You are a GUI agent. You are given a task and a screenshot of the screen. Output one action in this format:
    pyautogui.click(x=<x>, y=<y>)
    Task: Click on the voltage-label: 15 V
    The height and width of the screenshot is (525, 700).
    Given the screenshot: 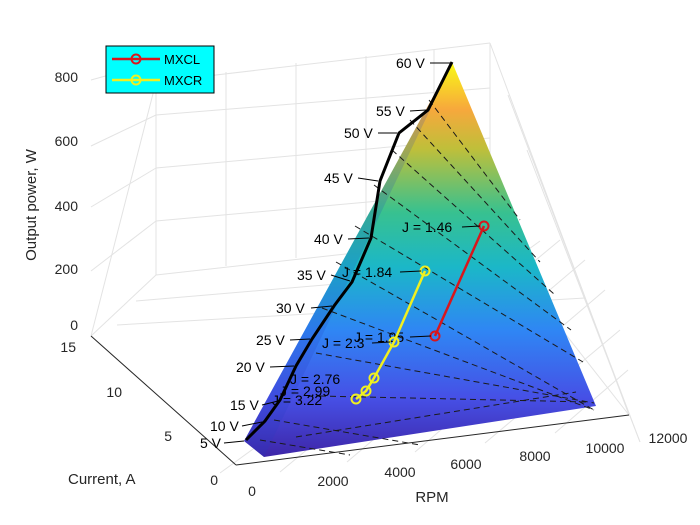 What is the action you would take?
    pyautogui.click(x=254, y=405)
    